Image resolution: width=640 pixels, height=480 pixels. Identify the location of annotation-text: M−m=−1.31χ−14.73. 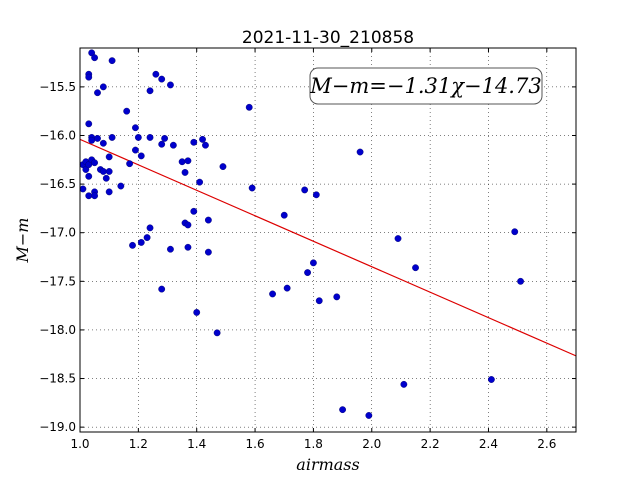
(425, 86).